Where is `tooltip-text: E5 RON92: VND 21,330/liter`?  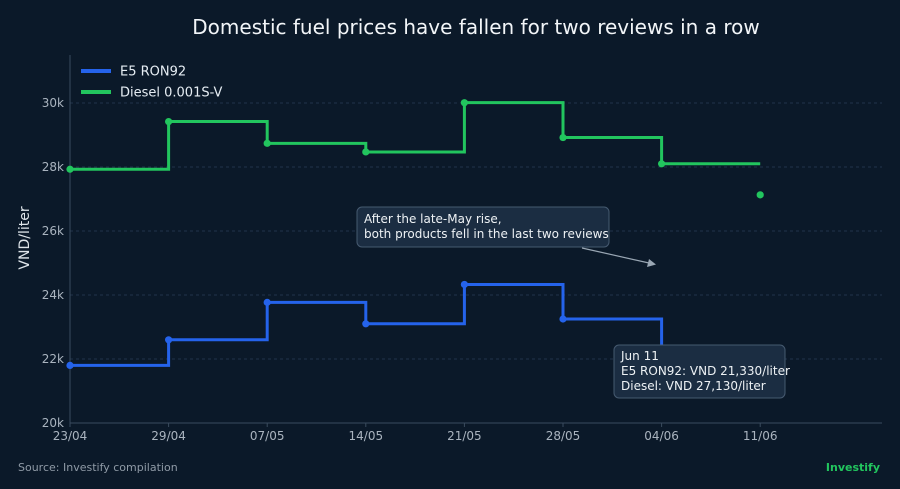
tooltip-text: E5 RON92: VND 21,330/liter is located at coordinates (705, 371).